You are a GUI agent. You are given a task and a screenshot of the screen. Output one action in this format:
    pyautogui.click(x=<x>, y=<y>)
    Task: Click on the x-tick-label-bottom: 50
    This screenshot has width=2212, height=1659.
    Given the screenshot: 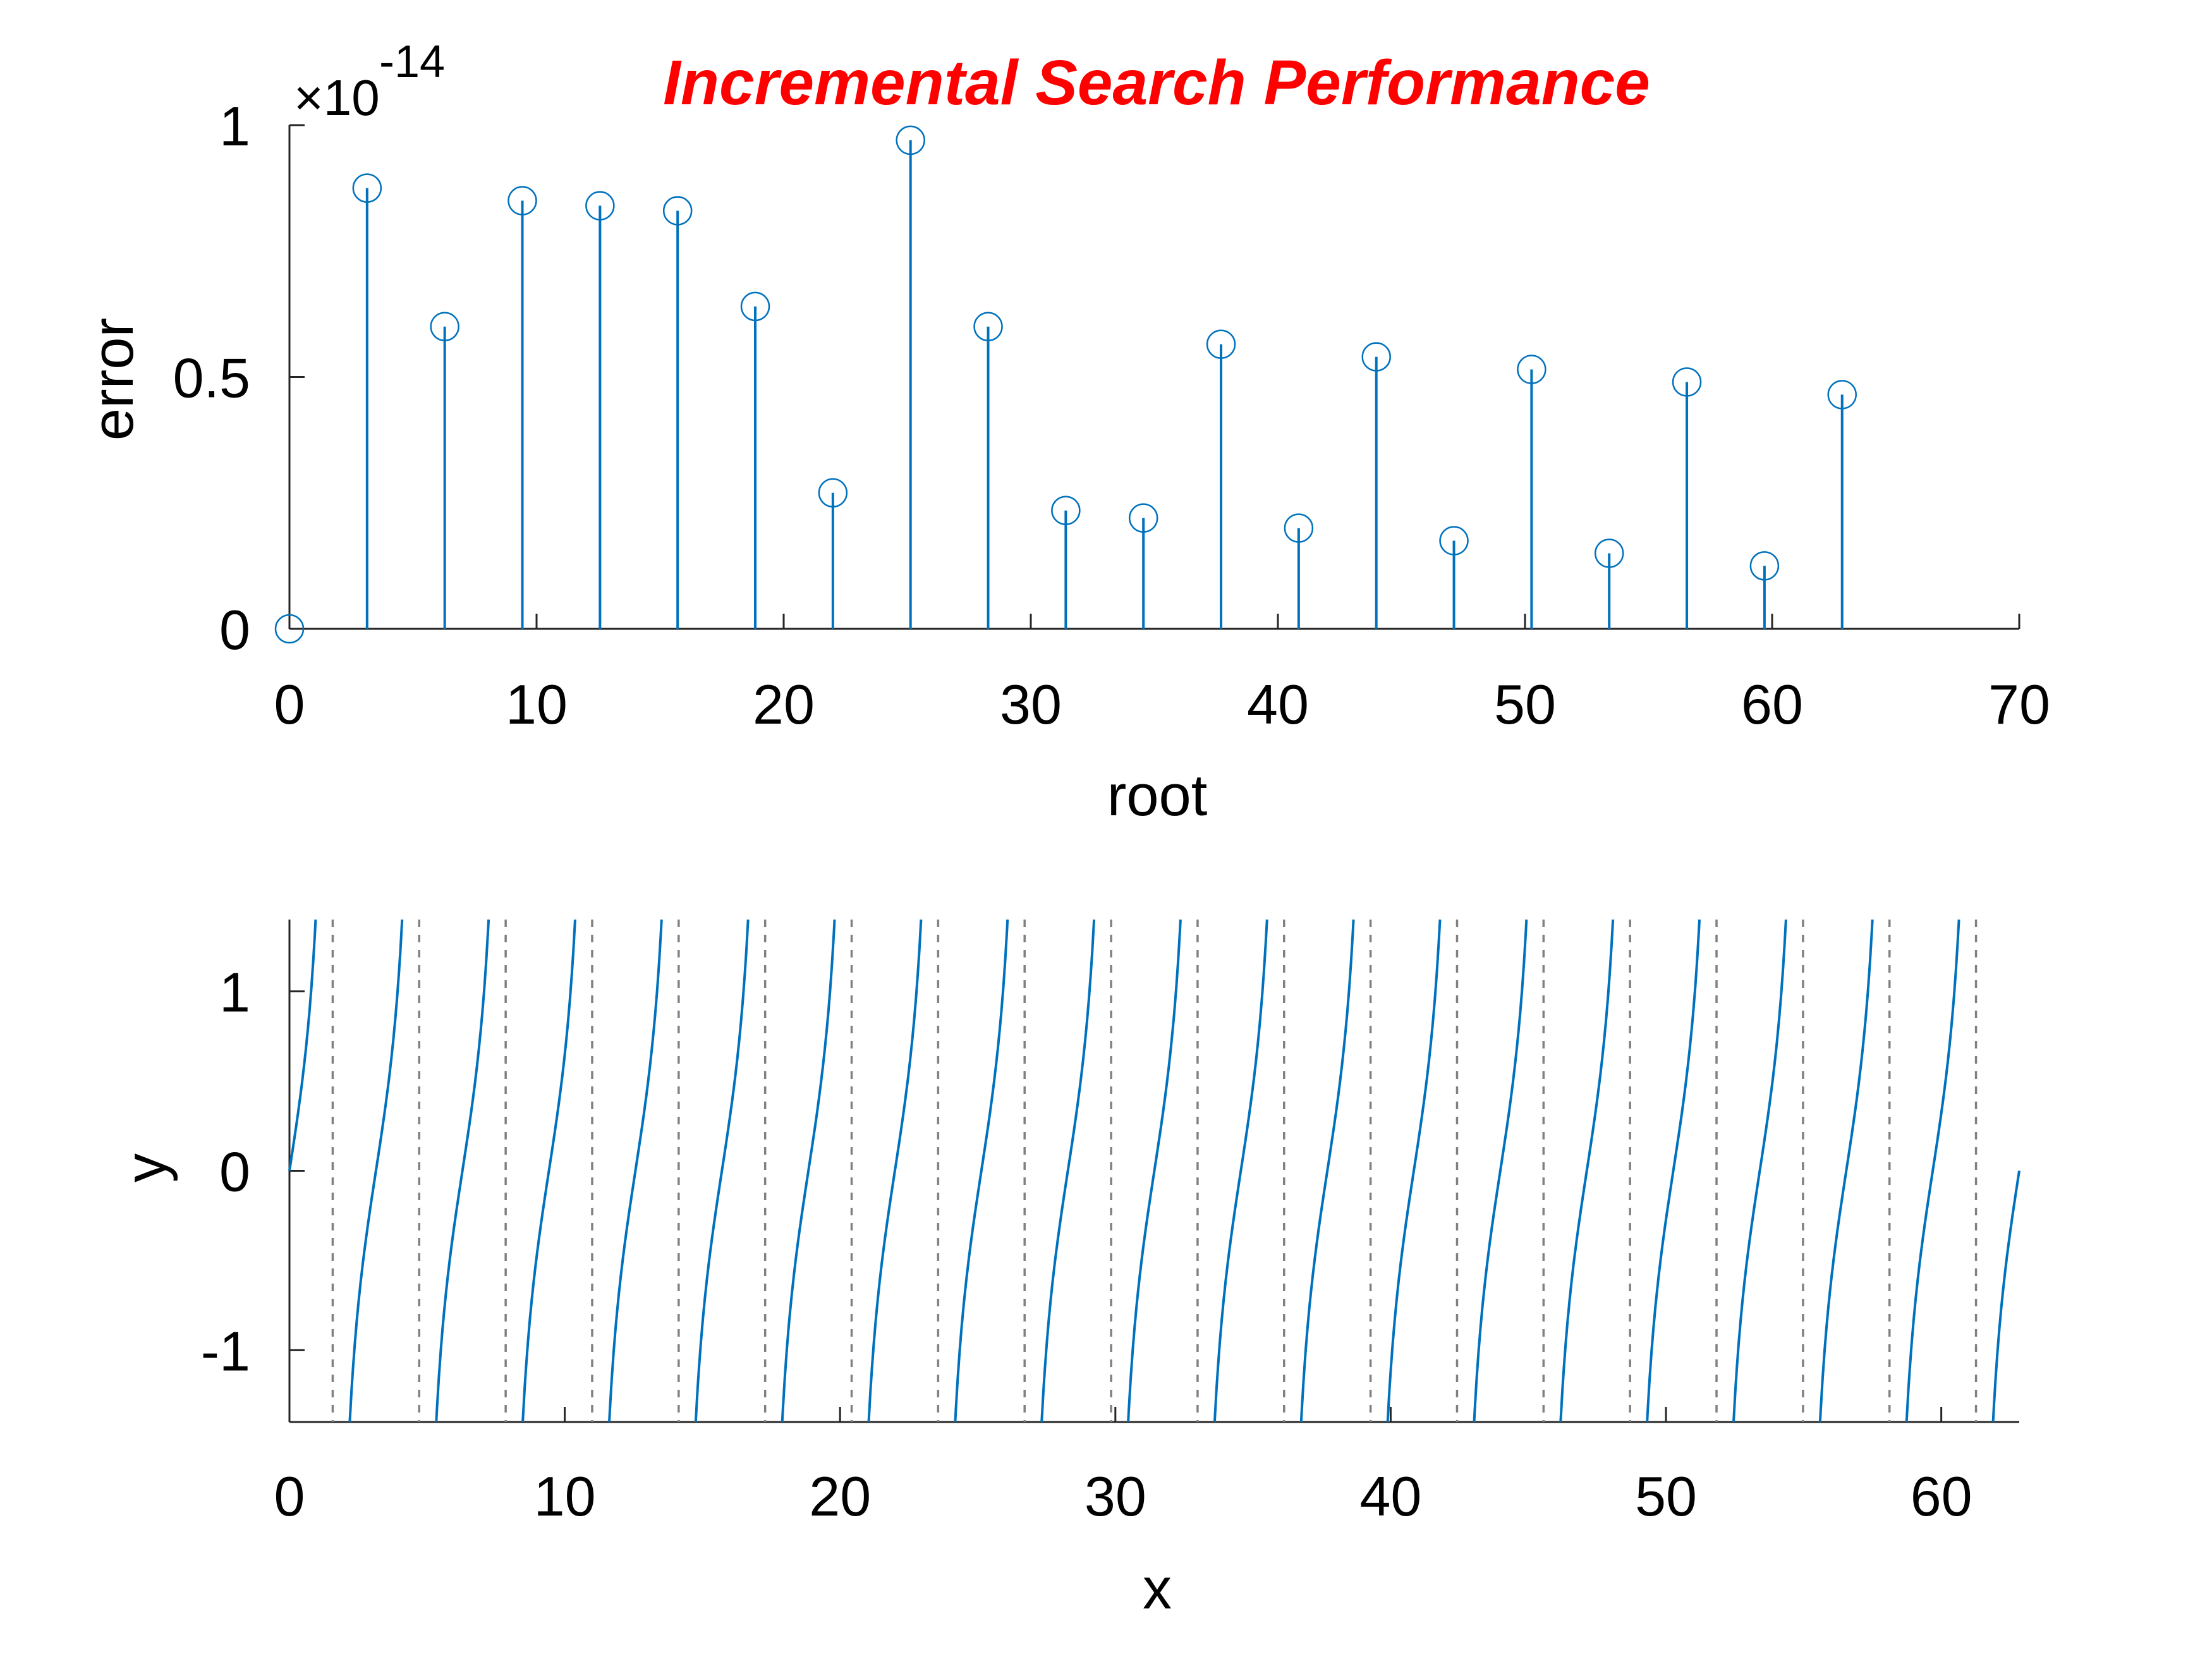 What is the action you would take?
    pyautogui.click(x=1666, y=1497)
    